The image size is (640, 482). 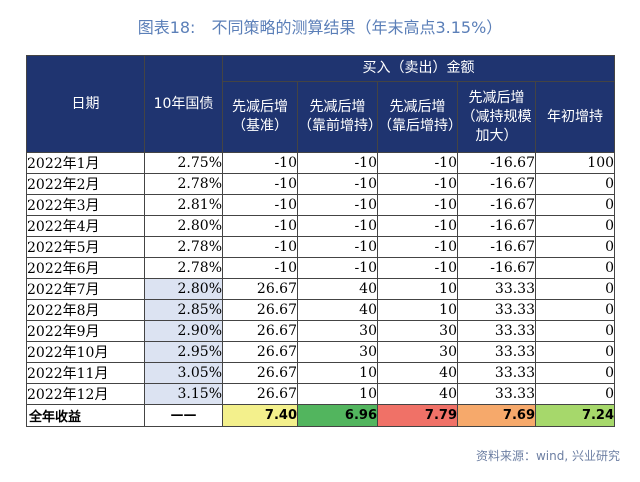 I want to click on table-row: 2022年6月 2.78% -10 -10 -10 -16.67 0, so click(x=321, y=268).